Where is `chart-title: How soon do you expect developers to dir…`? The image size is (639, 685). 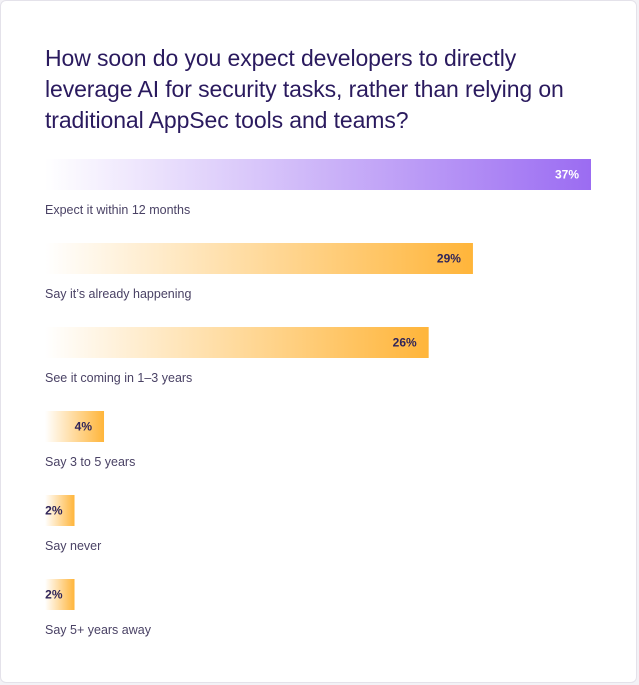 chart-title: How soon do you expect developers to dir… is located at coordinates (304, 89).